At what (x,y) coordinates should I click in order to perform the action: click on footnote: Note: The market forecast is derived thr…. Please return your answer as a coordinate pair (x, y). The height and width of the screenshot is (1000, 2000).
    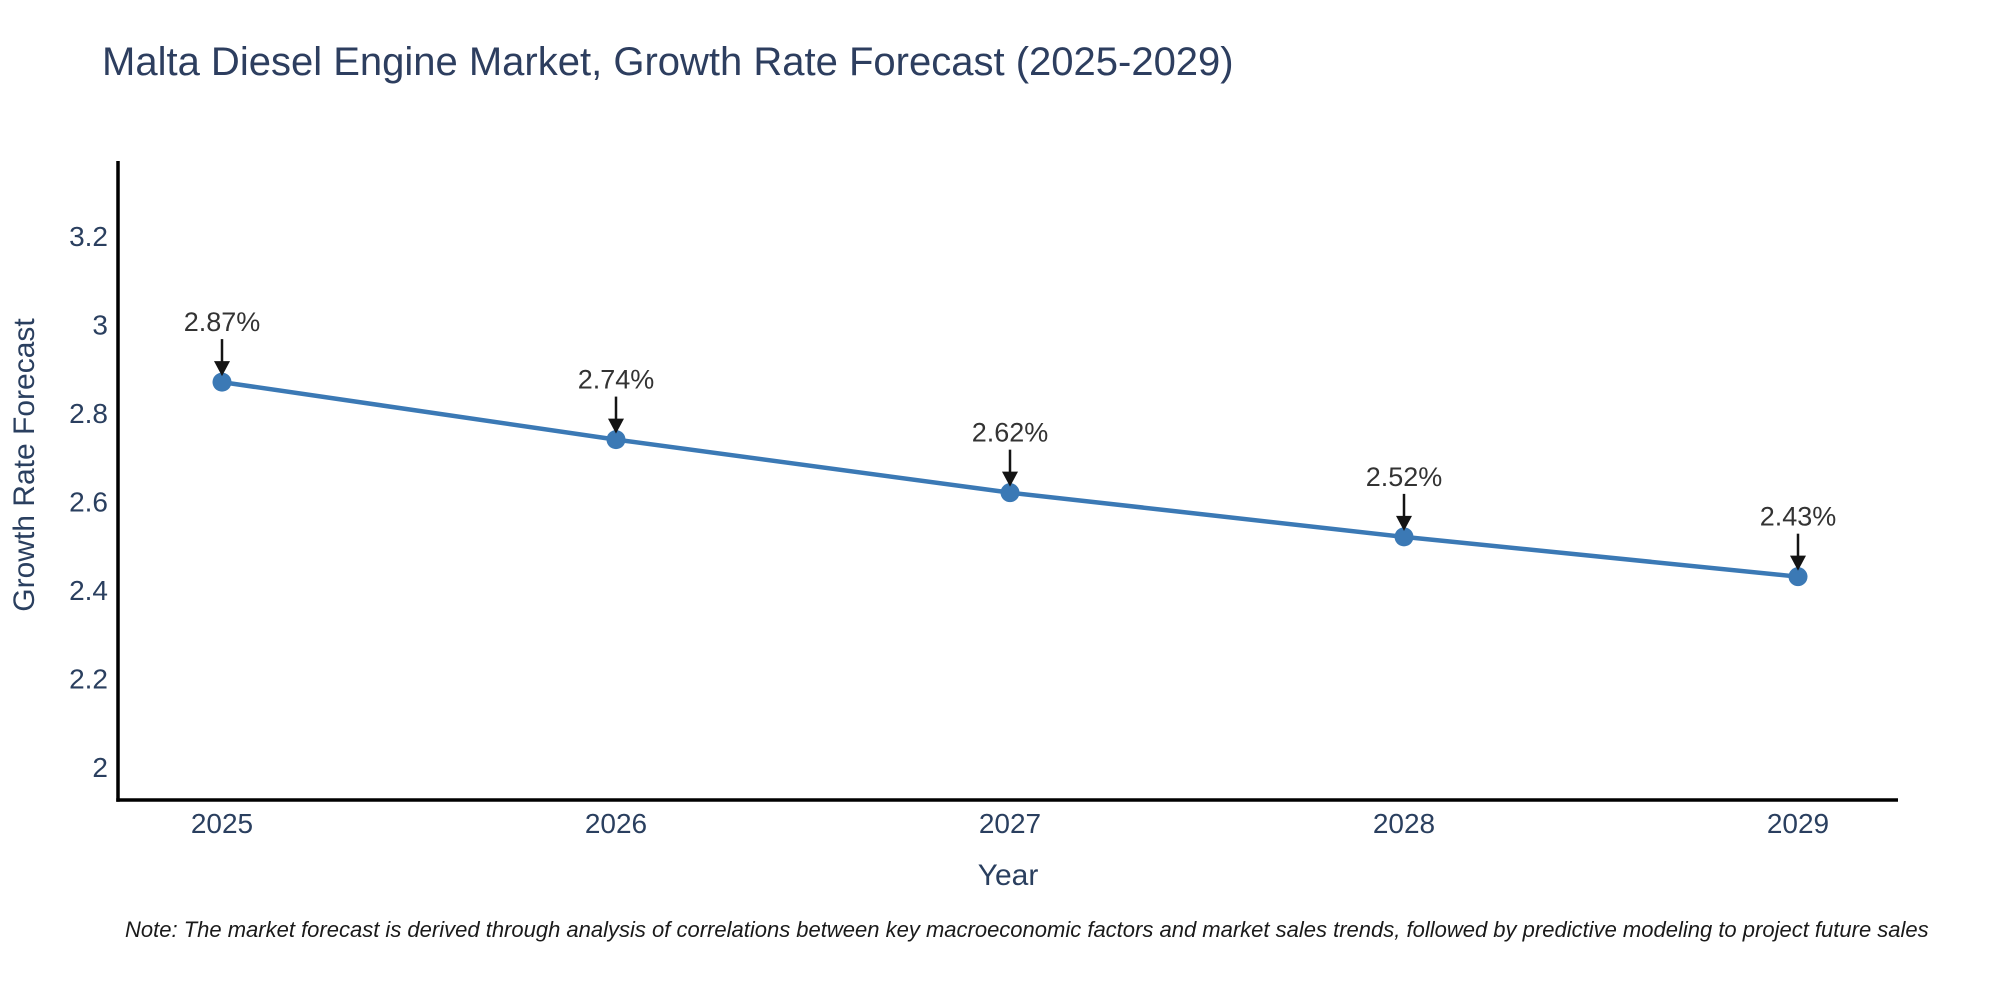
    Looking at the image, I should click on (1027, 929).